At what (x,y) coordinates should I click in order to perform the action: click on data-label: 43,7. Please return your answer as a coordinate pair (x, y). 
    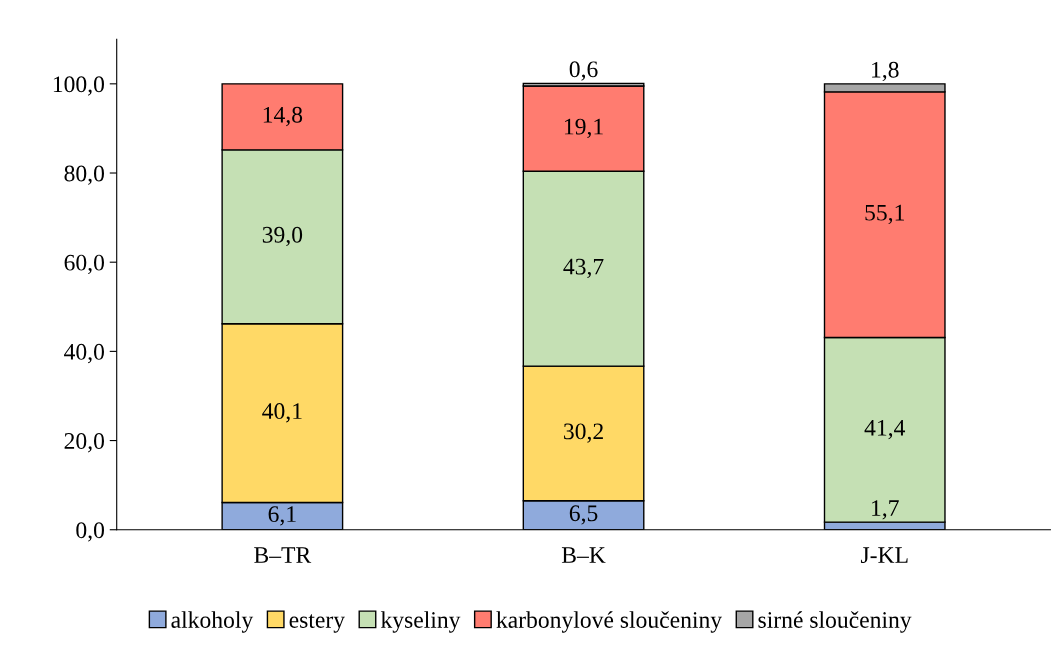
    Looking at the image, I should click on (583, 268).